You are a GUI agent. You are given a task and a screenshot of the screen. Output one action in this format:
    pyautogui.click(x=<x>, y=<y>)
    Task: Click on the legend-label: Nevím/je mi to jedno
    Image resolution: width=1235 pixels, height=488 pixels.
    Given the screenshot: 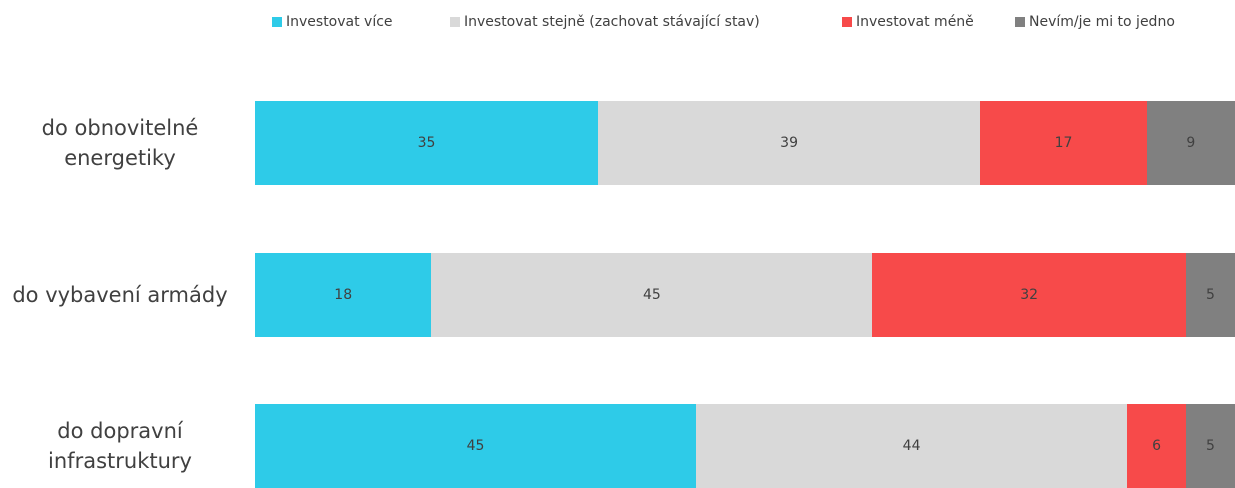 What is the action you would take?
    pyautogui.click(x=1102, y=22)
    